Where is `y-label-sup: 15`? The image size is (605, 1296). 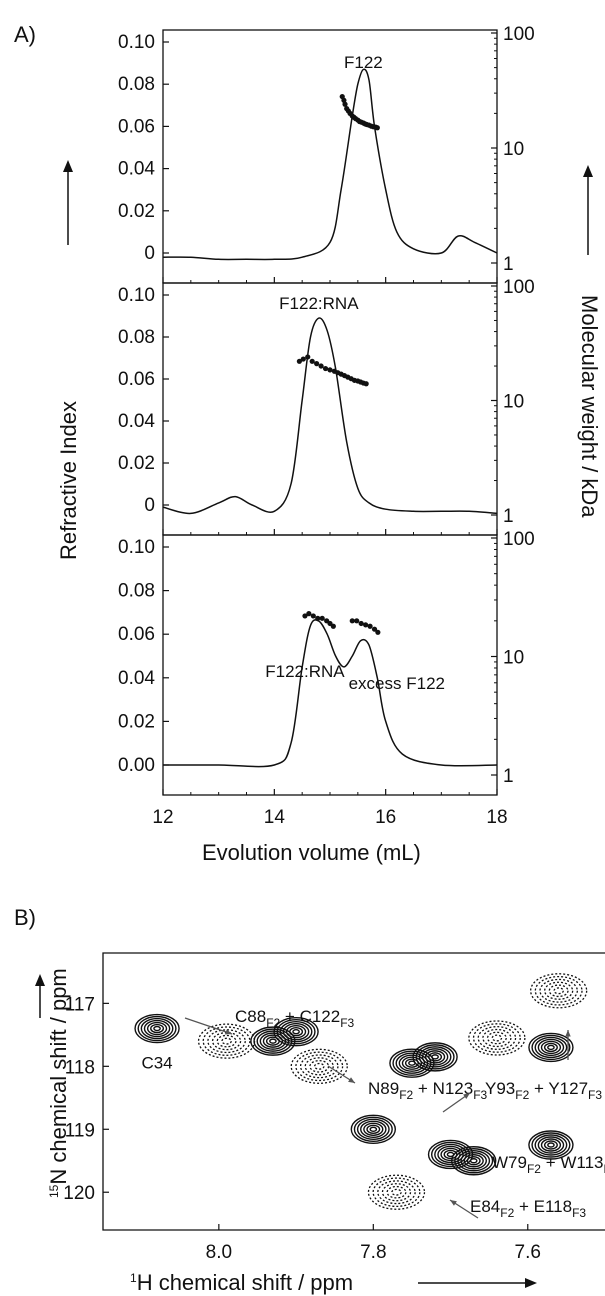 y-label-sup: 15 is located at coordinates (54, 1191).